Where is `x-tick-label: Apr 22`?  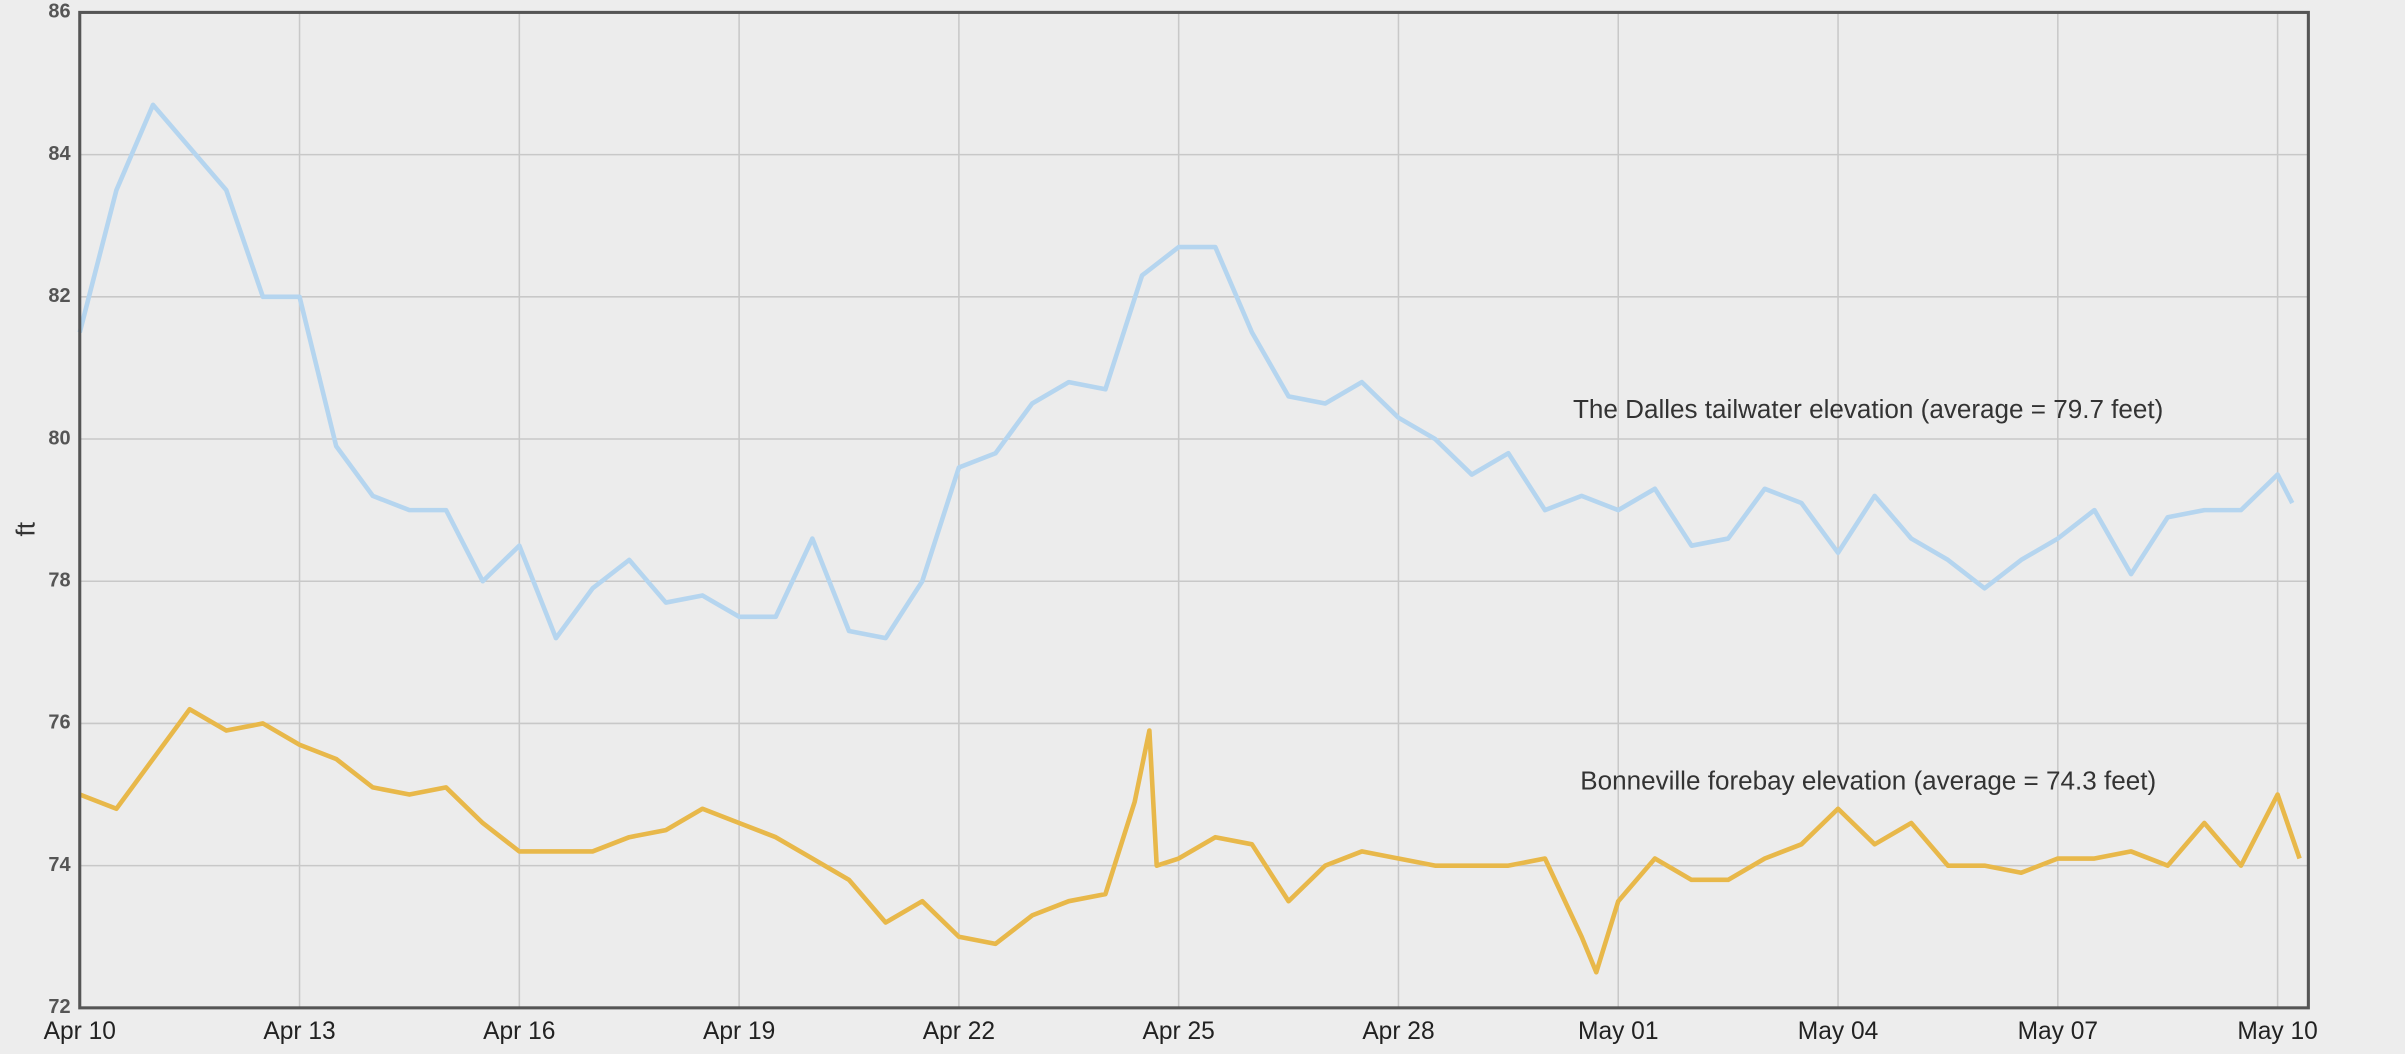 x-tick-label: Apr 22 is located at coordinates (959, 1031).